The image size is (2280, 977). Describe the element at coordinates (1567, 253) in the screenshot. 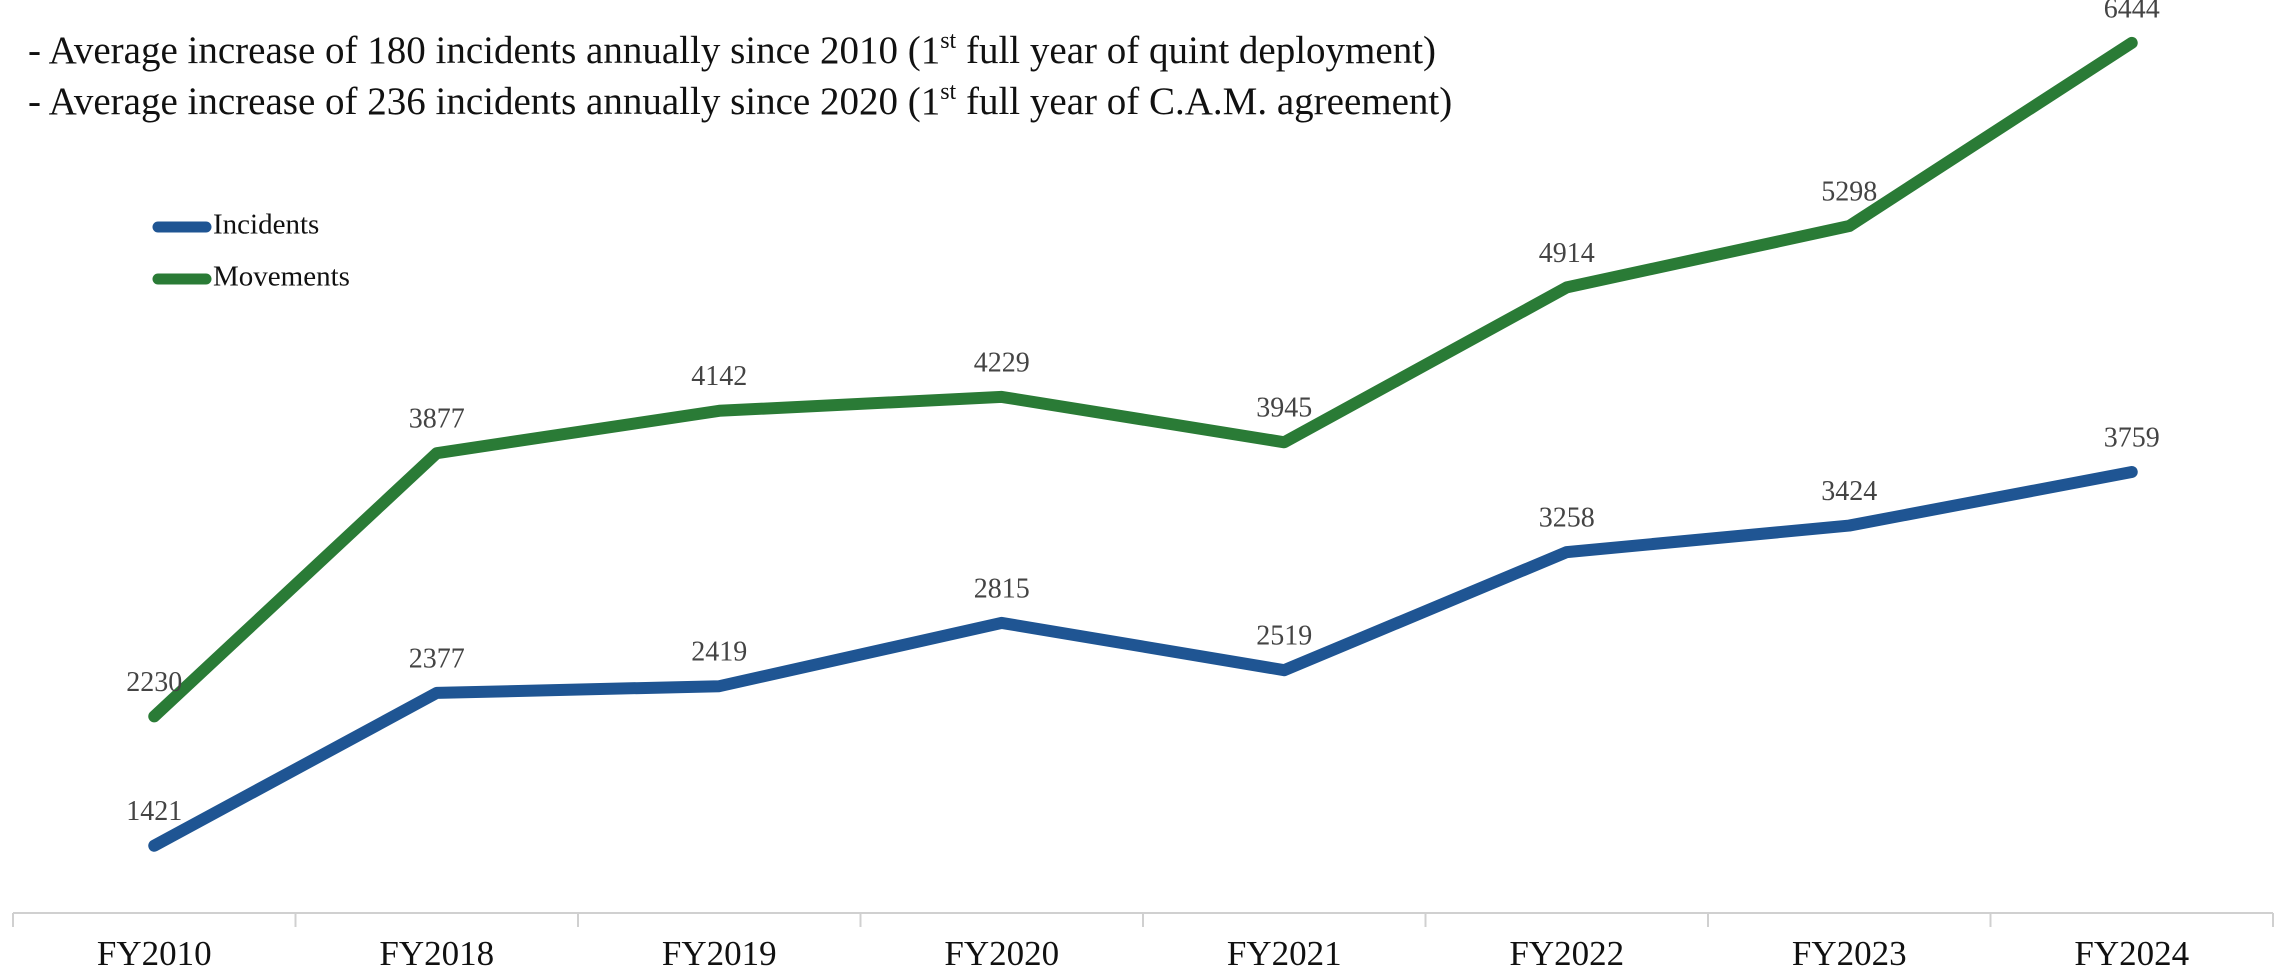

I see `data-label: 4914` at that location.